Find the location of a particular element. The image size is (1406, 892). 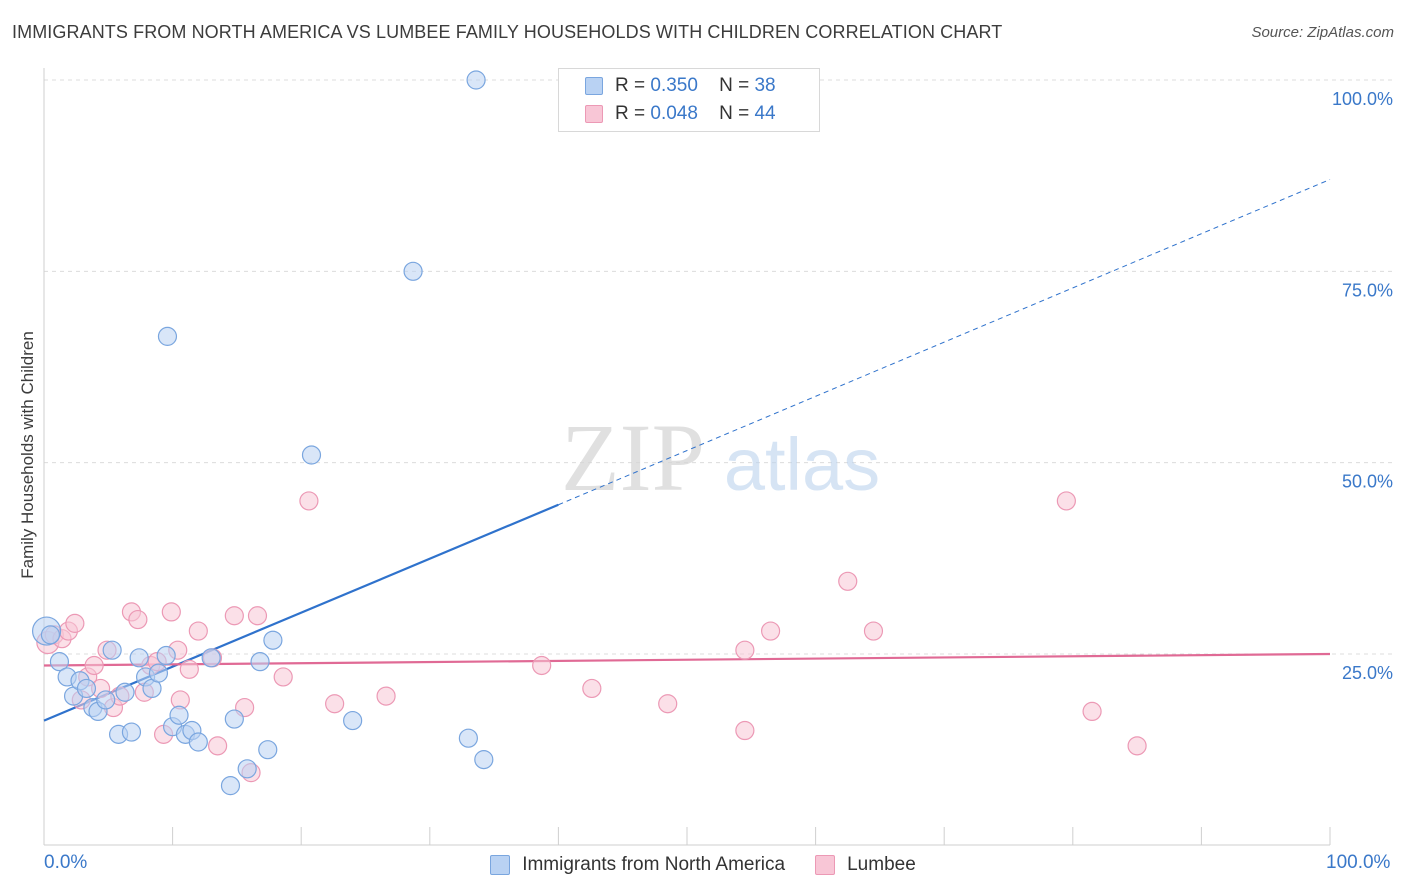

y-axis-label: Family Households with Children is located at coordinates (27, 455).